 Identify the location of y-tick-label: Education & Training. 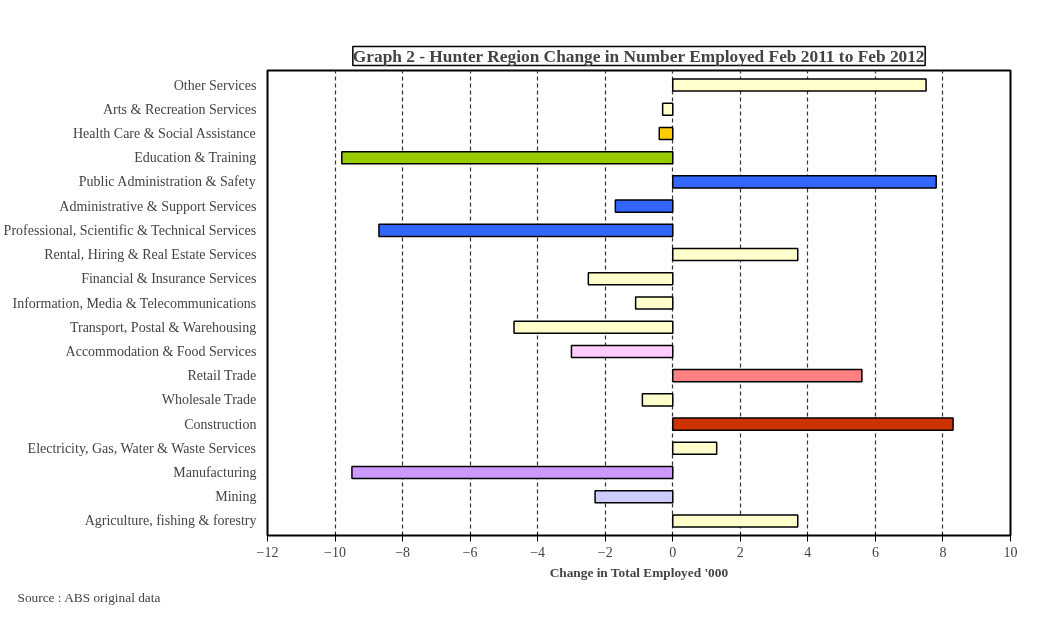
(195, 158).